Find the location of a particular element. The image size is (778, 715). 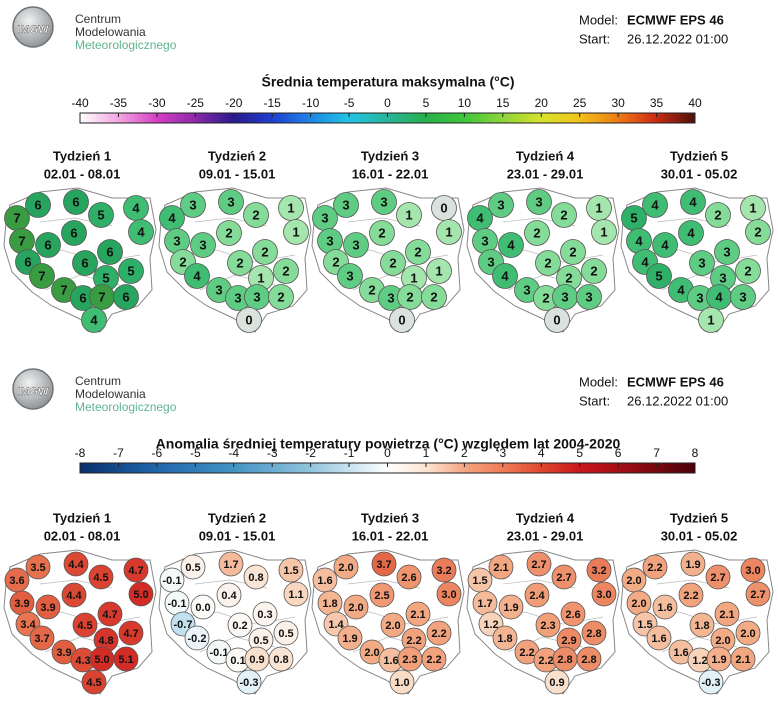

colorbar-label: 40 is located at coordinates (695, 103).